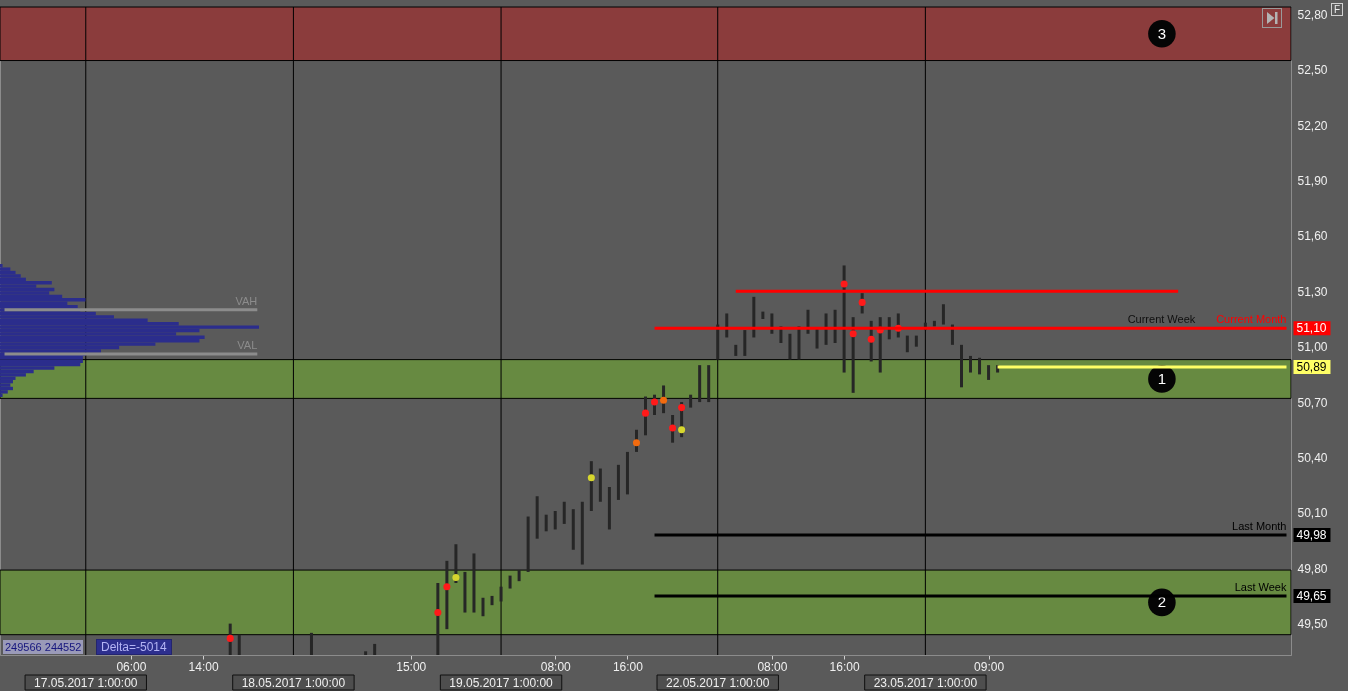 The width and height of the screenshot is (1348, 691). I want to click on series-label: Last Month, so click(1259, 526).